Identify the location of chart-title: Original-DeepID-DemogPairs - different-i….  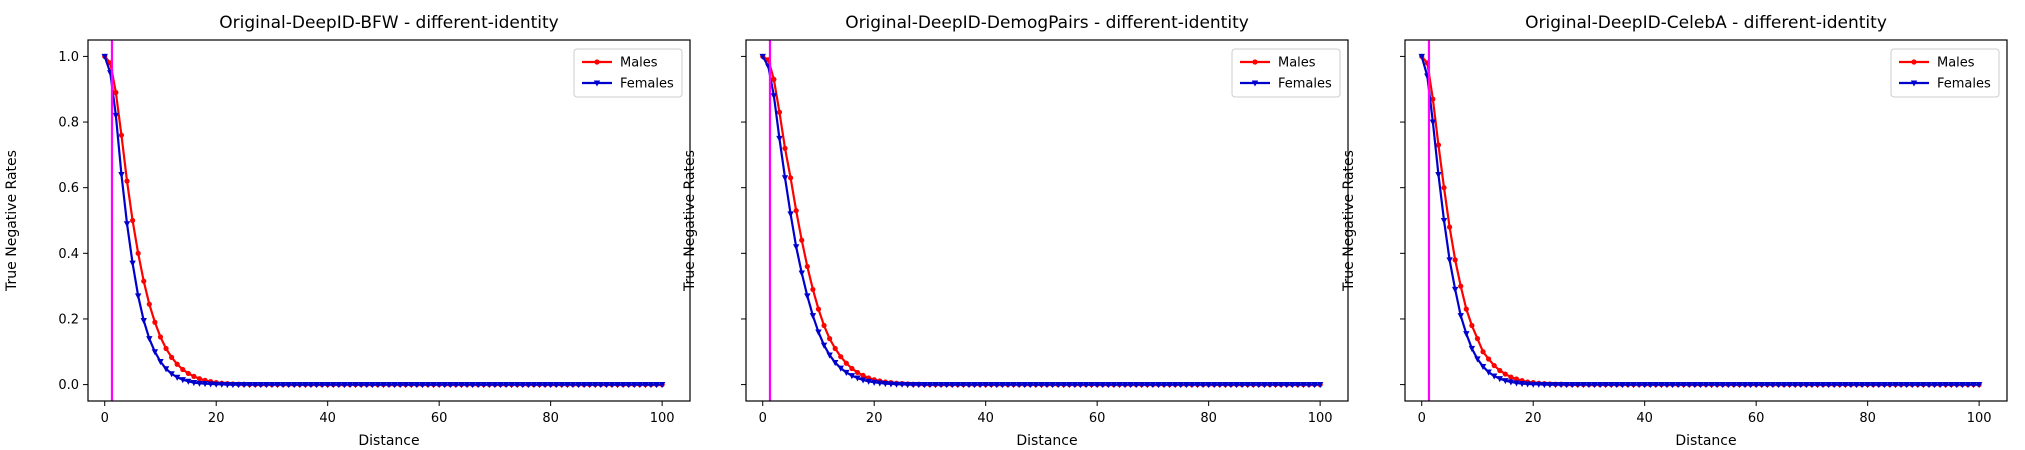
(1047, 23).